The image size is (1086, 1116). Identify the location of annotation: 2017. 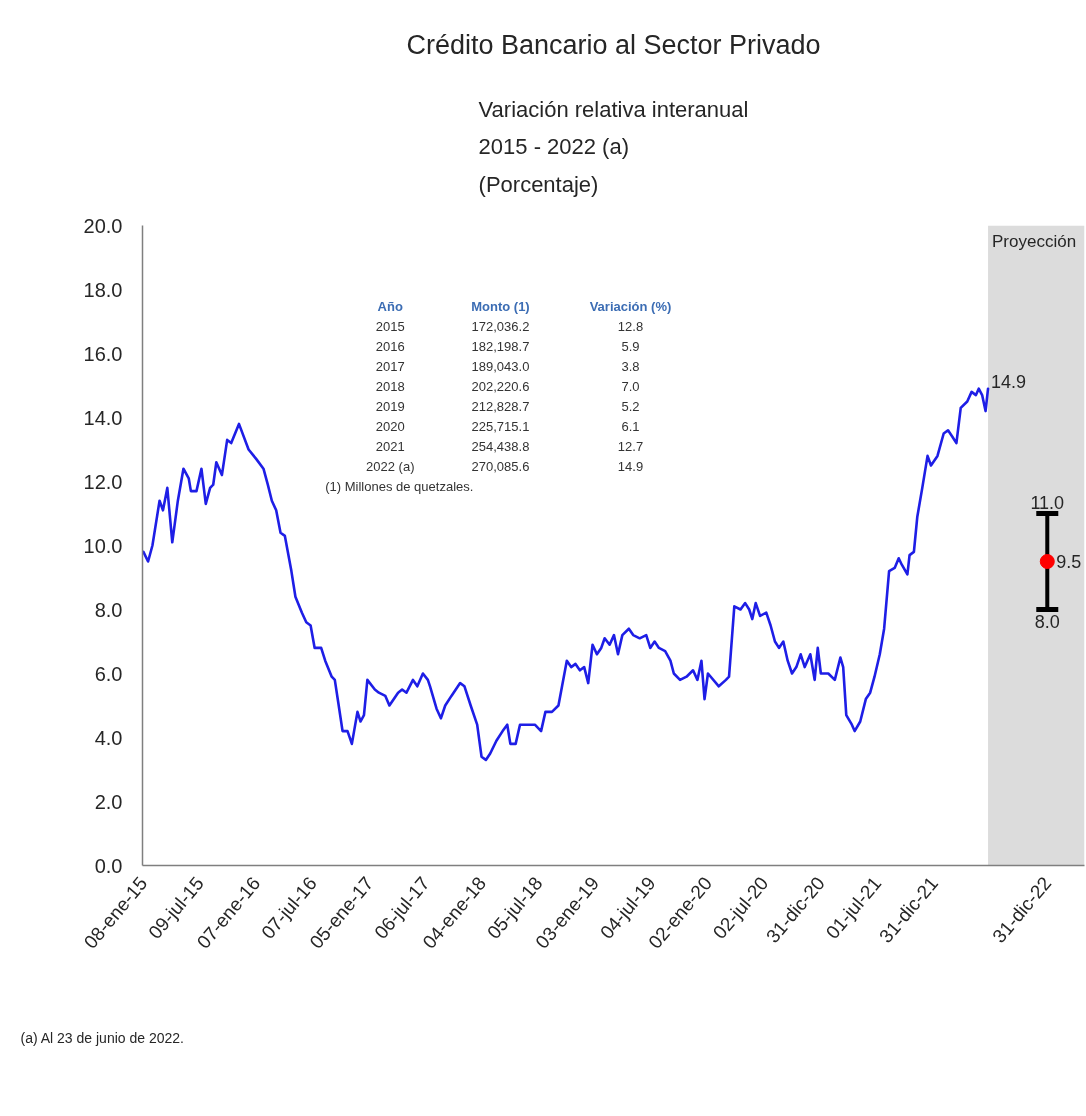
(390, 367).